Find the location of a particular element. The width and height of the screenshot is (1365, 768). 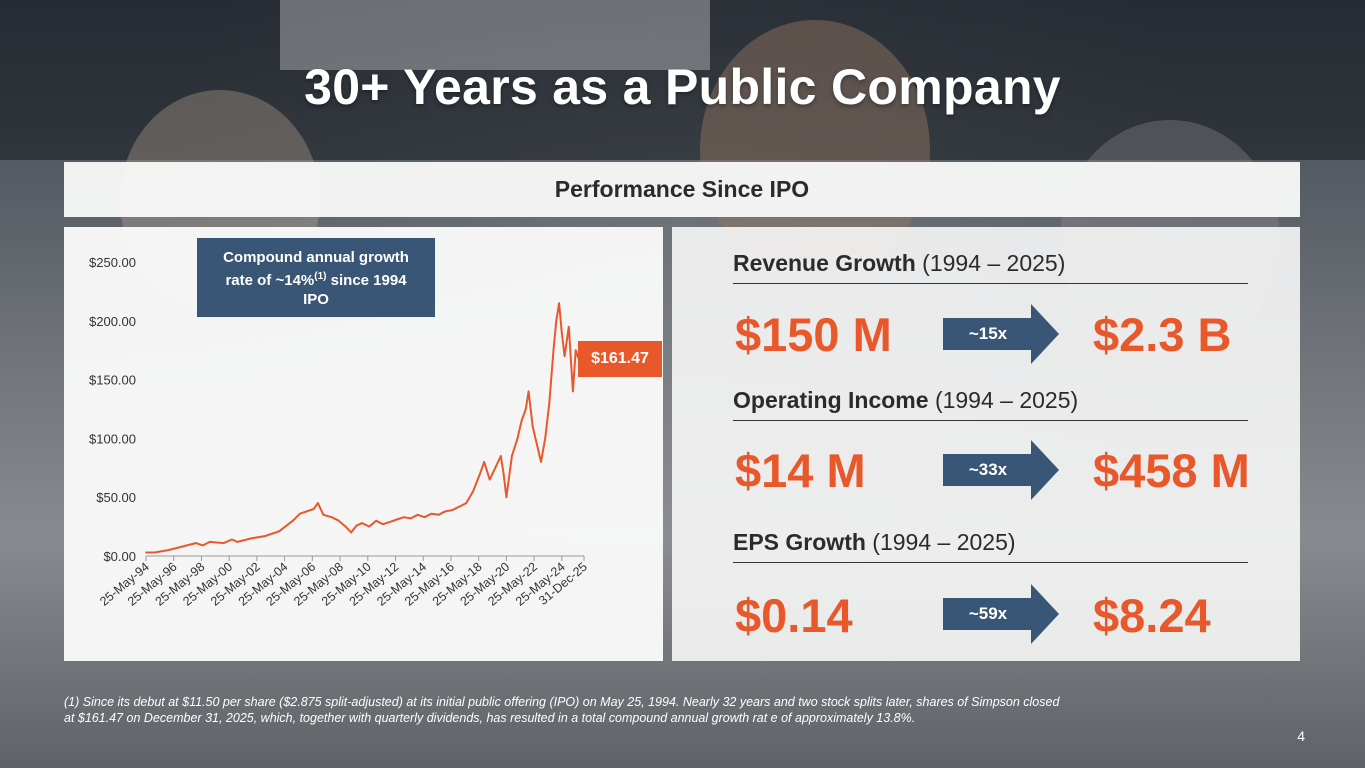

y-tick-label: $150.00 is located at coordinates (112, 380).